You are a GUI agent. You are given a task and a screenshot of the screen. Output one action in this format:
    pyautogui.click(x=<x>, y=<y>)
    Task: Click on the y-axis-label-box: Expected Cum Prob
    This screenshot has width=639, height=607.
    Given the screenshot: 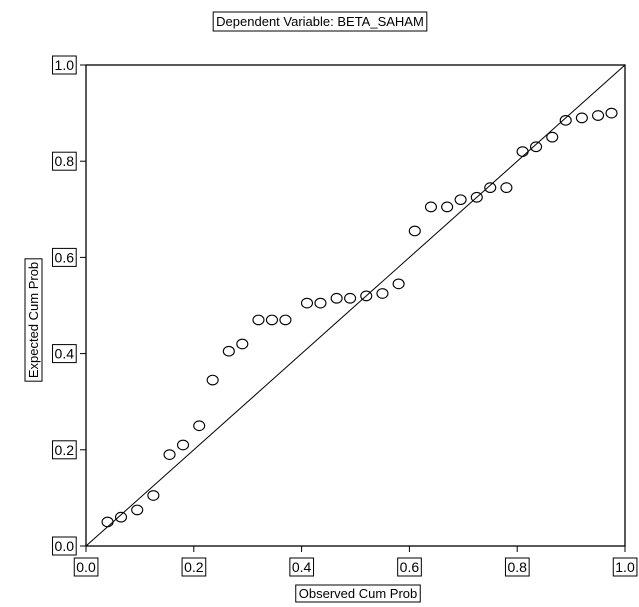 What is the action you would take?
    pyautogui.click(x=33, y=320)
    